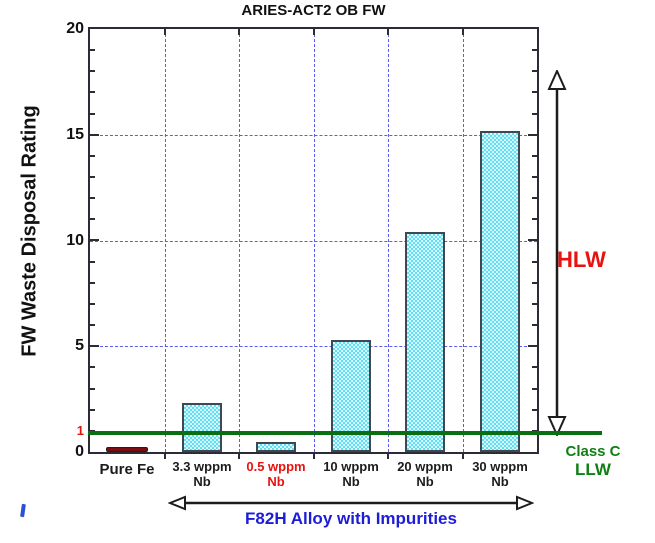 This screenshot has height=543, width=655. Describe the element at coordinates (79, 346) in the screenshot. I see `y-tick-label-5: 5` at that location.